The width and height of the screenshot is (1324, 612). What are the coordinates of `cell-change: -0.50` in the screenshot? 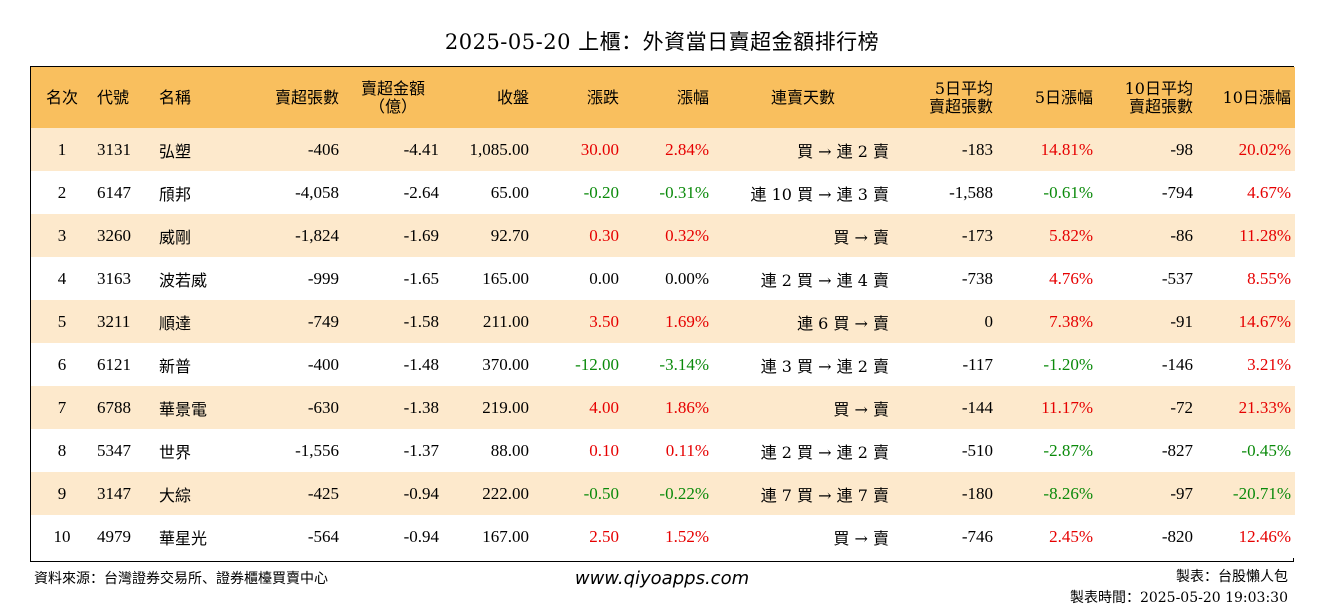 It's located at (578, 493).